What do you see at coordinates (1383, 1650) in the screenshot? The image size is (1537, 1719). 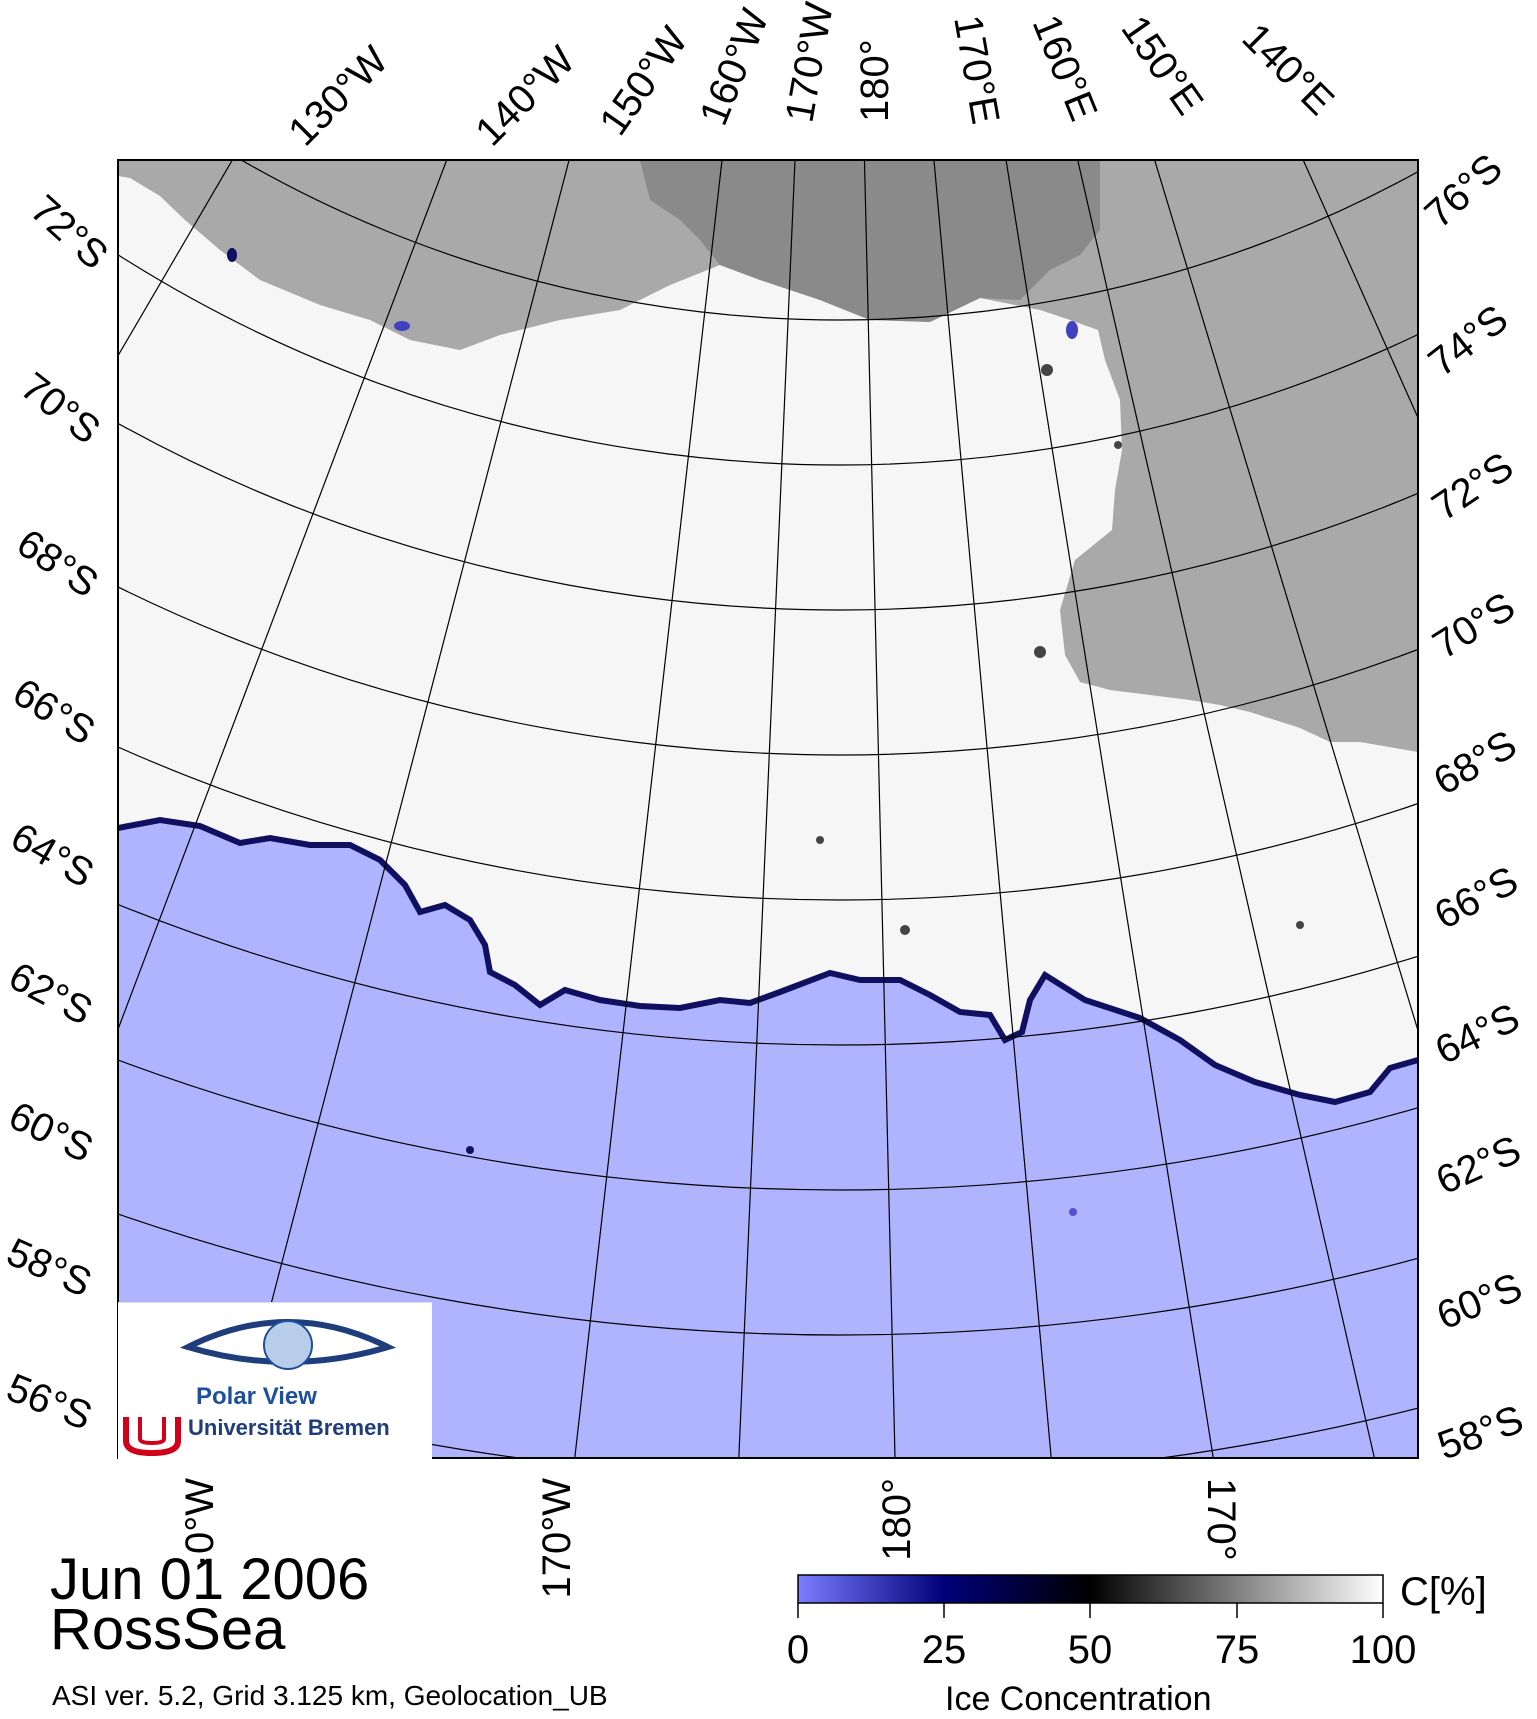 I see `colorbar-tick-label: 100` at bounding box center [1383, 1650].